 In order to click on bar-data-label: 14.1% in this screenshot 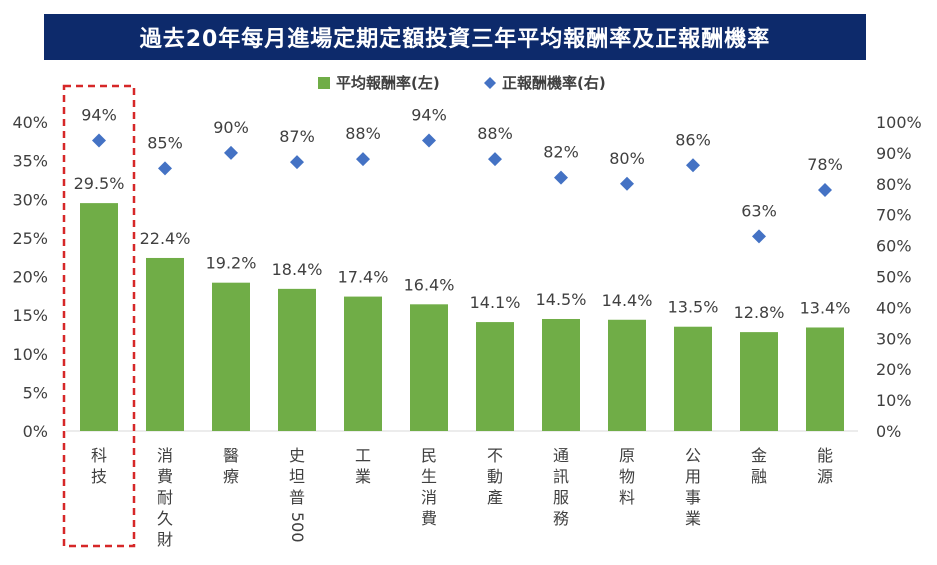, I will do `click(495, 302)`.